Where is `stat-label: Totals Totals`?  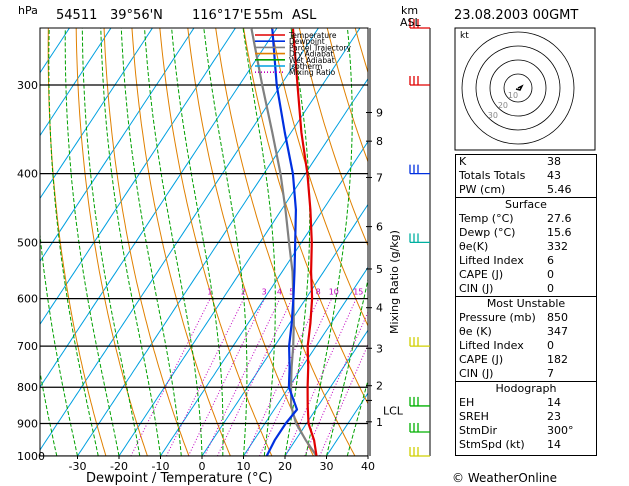
stat-label: Totals Totals is located at coordinates (492, 175).